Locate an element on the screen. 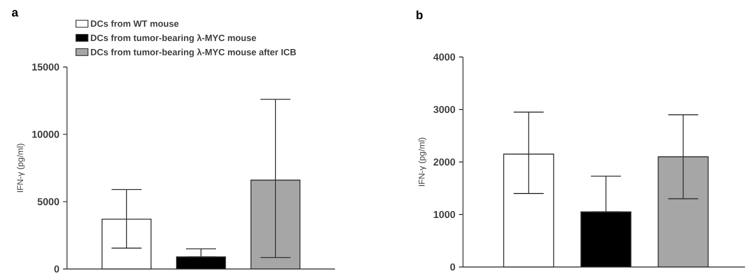  y-tick-label: 4000 is located at coordinates (444, 57).